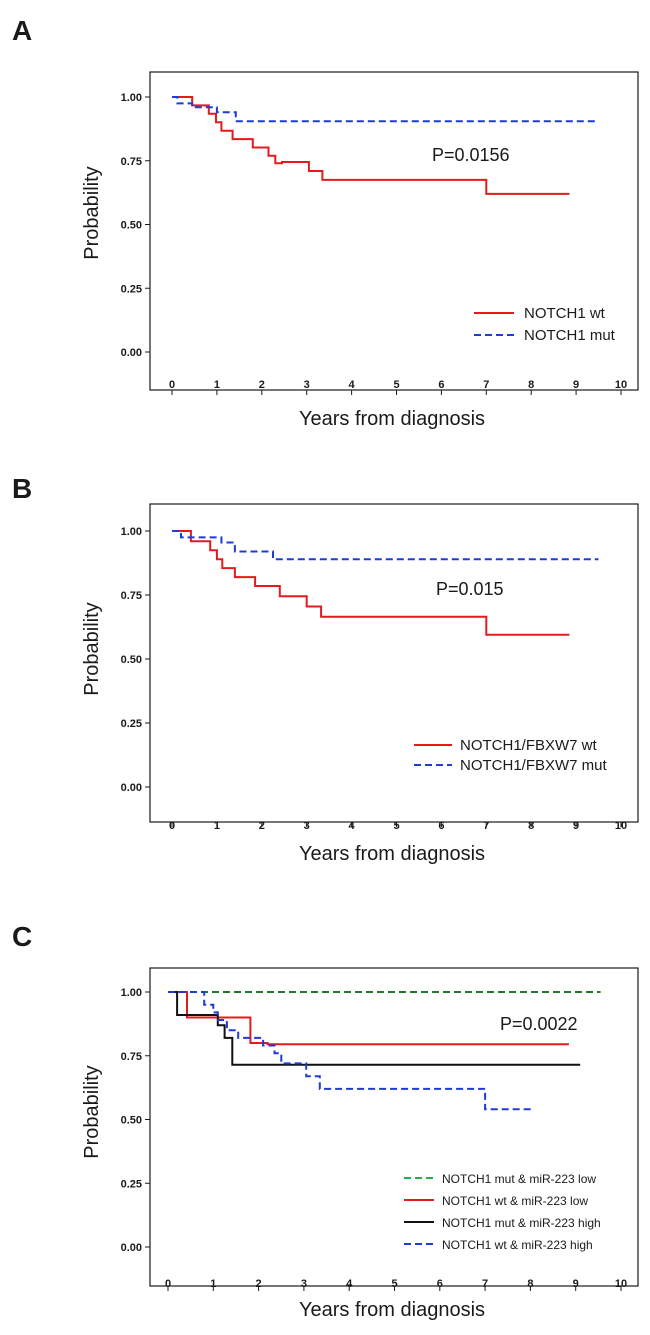 The image size is (650, 1335). Describe the element at coordinates (470, 589) in the screenshot. I see `p-value-annotation: P=0.015` at that location.